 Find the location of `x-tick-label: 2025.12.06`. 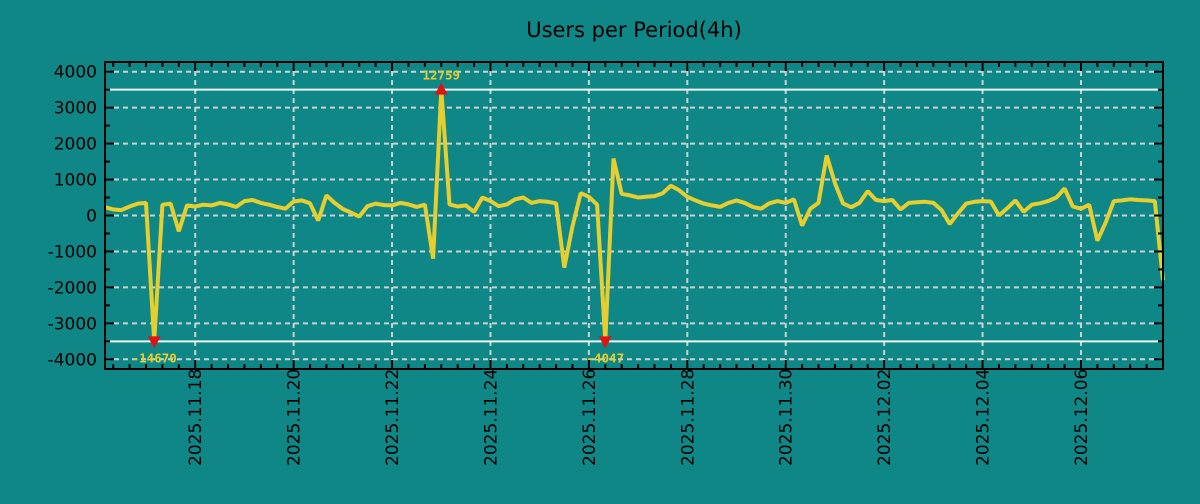

x-tick-label: 2025.12.06 is located at coordinates (1082, 417).